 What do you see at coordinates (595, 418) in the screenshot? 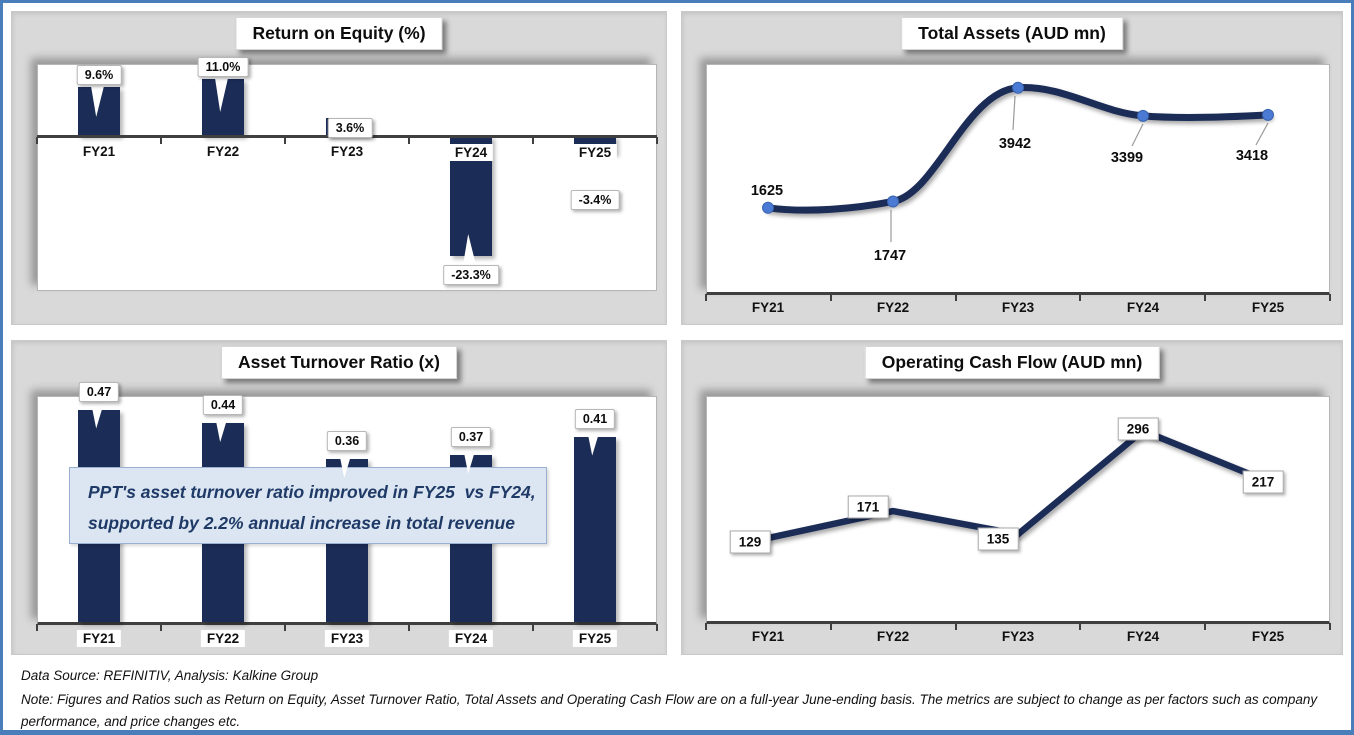
I see `data-label-callout: 0.41` at bounding box center [595, 418].